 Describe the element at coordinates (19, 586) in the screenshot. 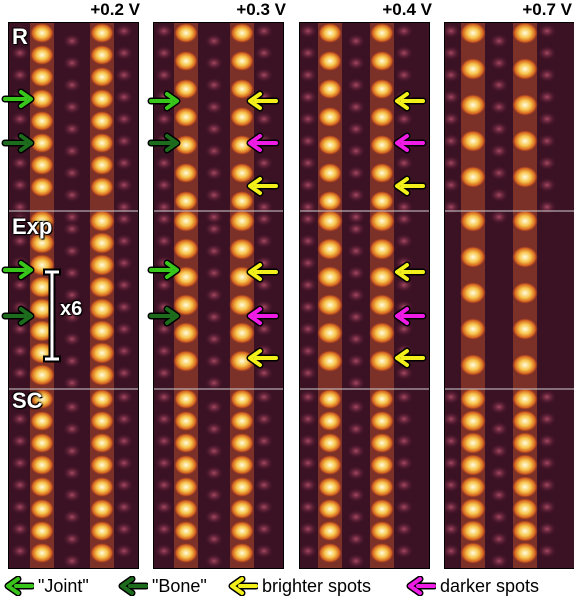

I see `green-arrow-icon` at that location.